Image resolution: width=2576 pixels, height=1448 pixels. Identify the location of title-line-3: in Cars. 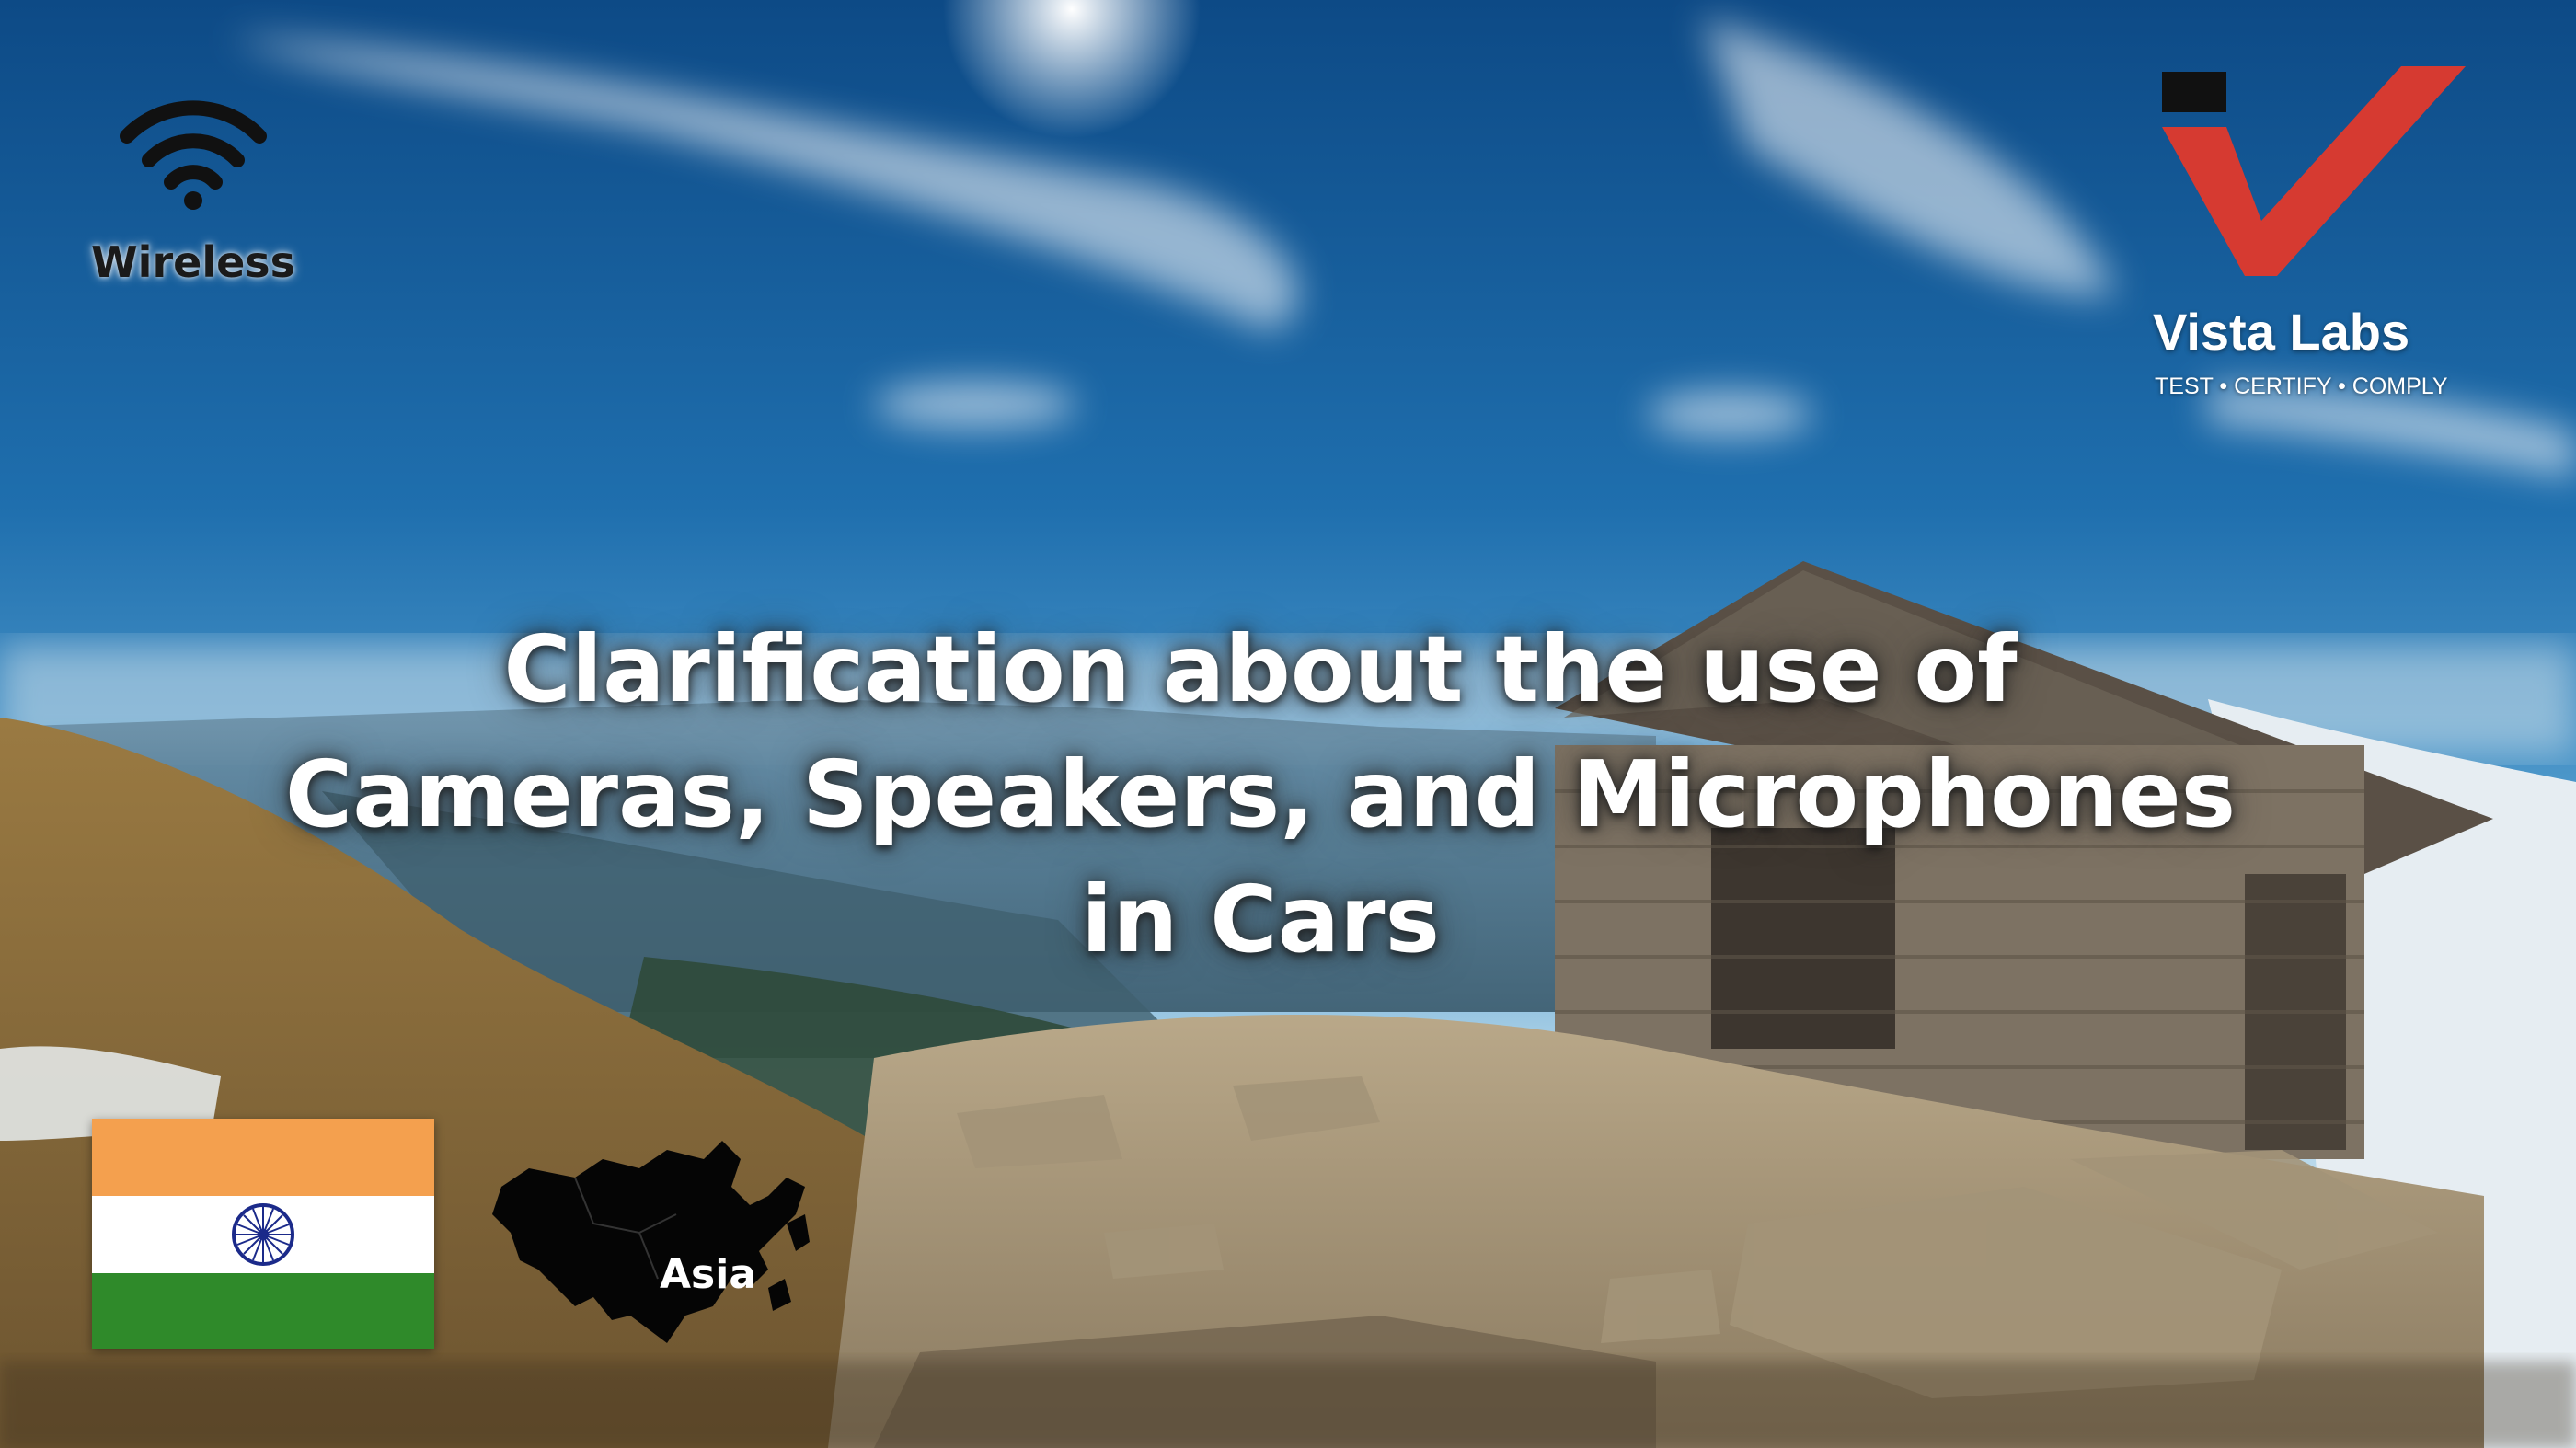
(1260, 919).